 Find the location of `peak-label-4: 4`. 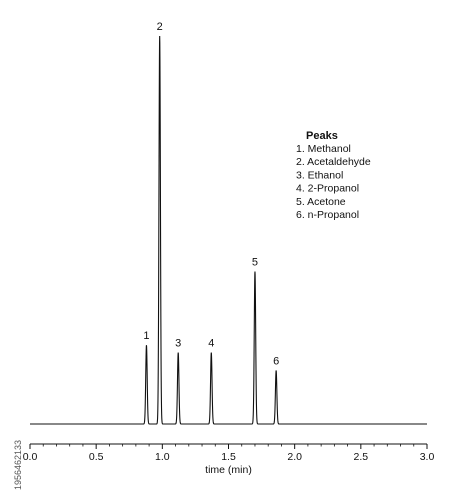

peak-label-4: 4 is located at coordinates (211, 344).